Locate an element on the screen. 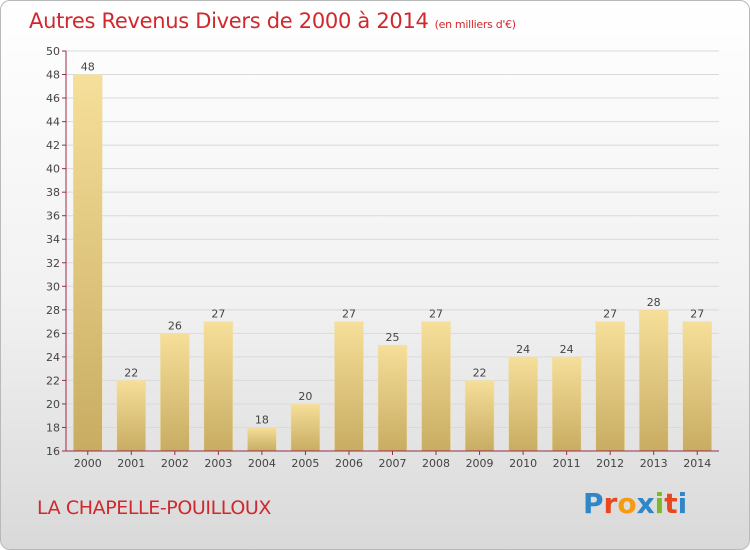 The width and height of the screenshot is (750, 550). y-tick-label: 22 is located at coordinates (53, 380).